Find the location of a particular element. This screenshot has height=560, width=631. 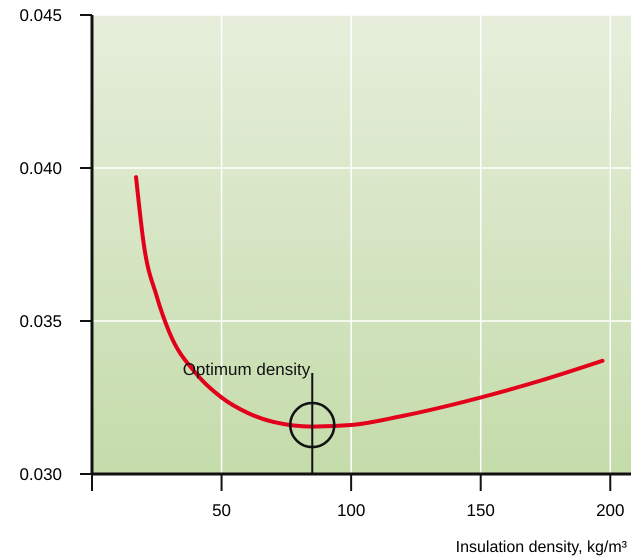

y-tick-label: 0.030 is located at coordinates (40, 474).